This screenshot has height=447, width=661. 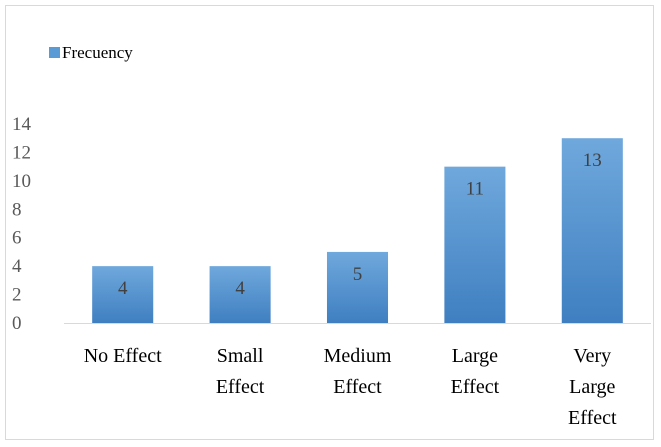 What do you see at coordinates (17, 323) in the screenshot?
I see `y-tick-label: 0` at bounding box center [17, 323].